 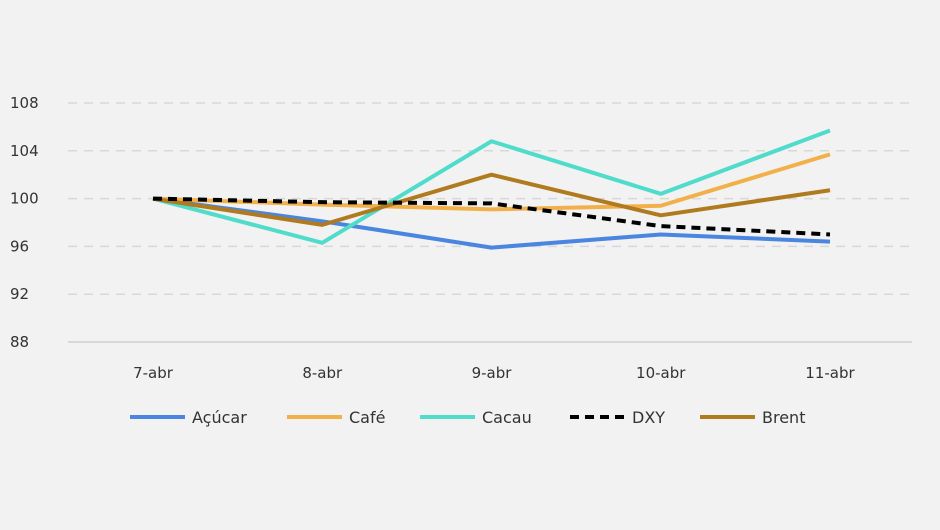 What do you see at coordinates (492, 373) in the screenshot?
I see `x-tick-label: 9-abr` at bounding box center [492, 373].